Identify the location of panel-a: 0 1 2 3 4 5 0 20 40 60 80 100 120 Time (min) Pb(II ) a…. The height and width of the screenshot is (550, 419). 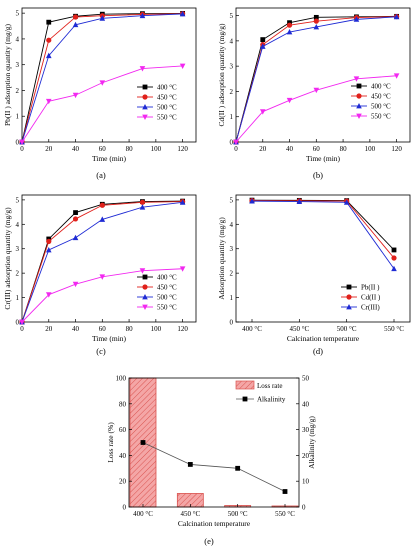
(100, 93).